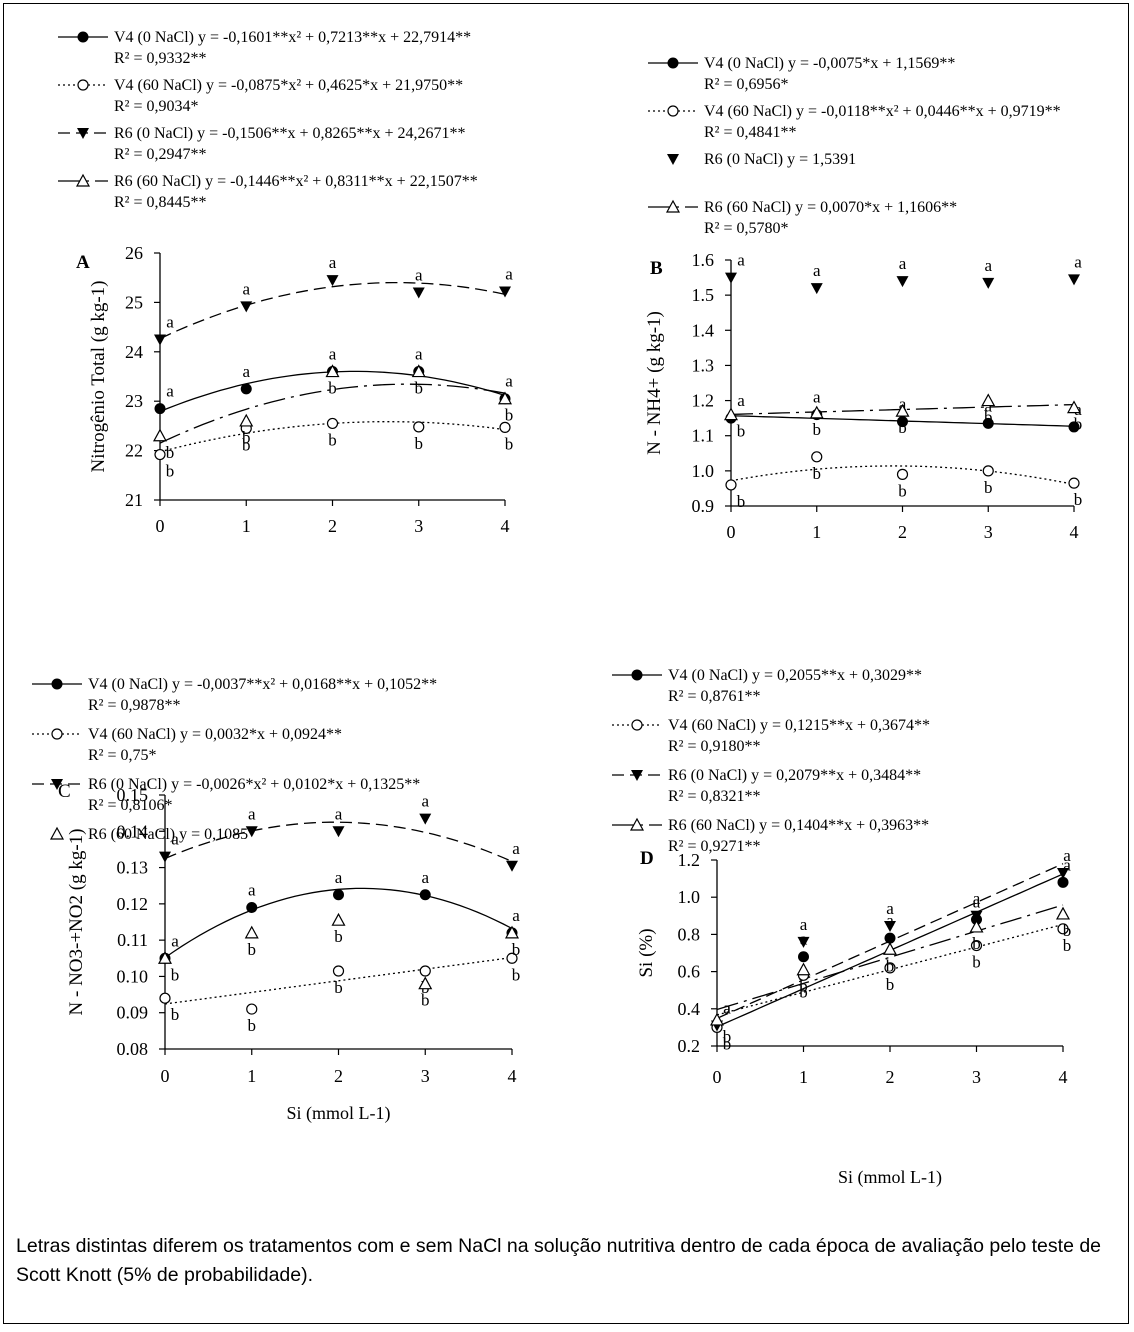 The width and height of the screenshot is (1134, 1332). What do you see at coordinates (689, 860) in the screenshot?
I see `y-tick-label: 1.2` at bounding box center [689, 860].